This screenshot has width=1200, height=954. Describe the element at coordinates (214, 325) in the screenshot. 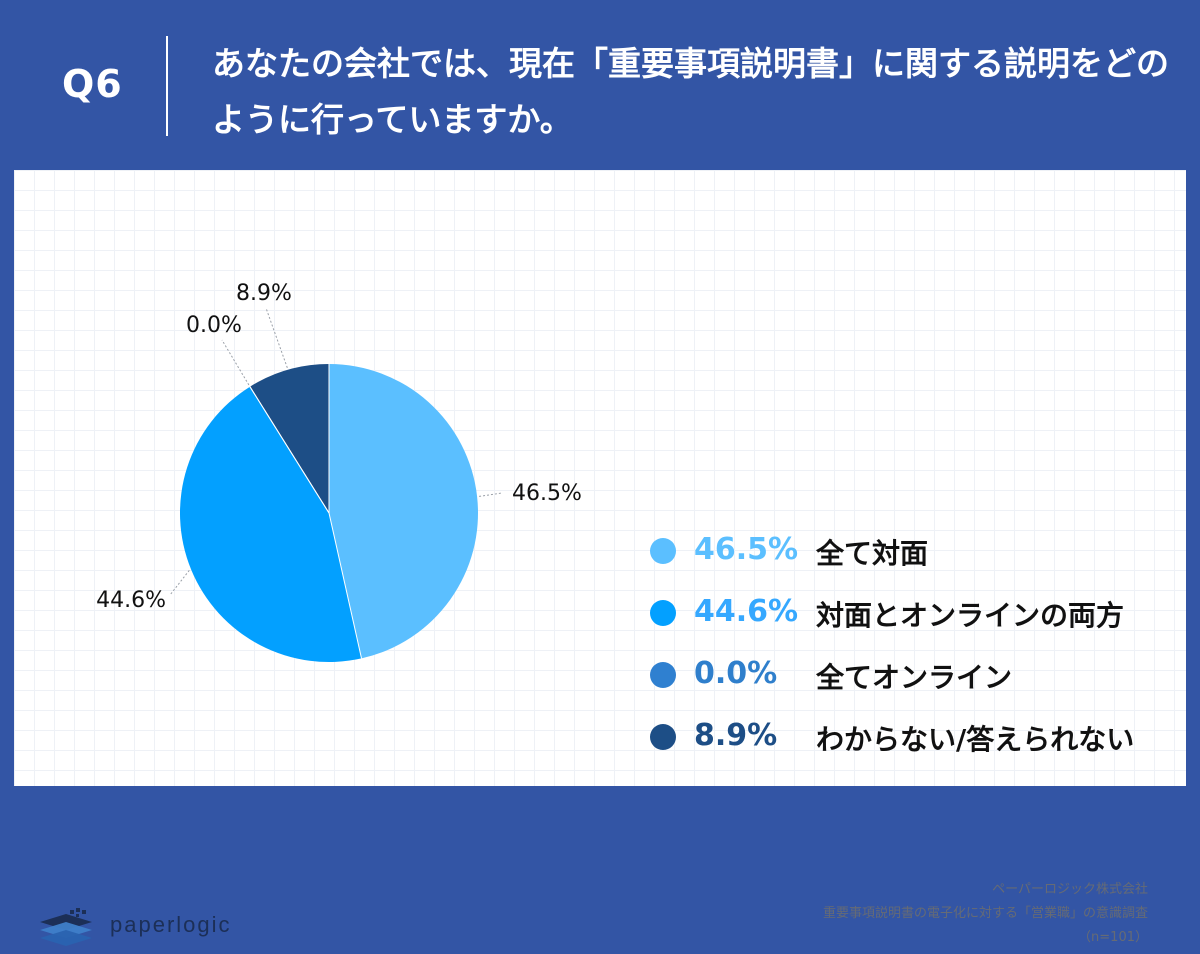

I see `pie-value-label-2: 0.0%` at that location.